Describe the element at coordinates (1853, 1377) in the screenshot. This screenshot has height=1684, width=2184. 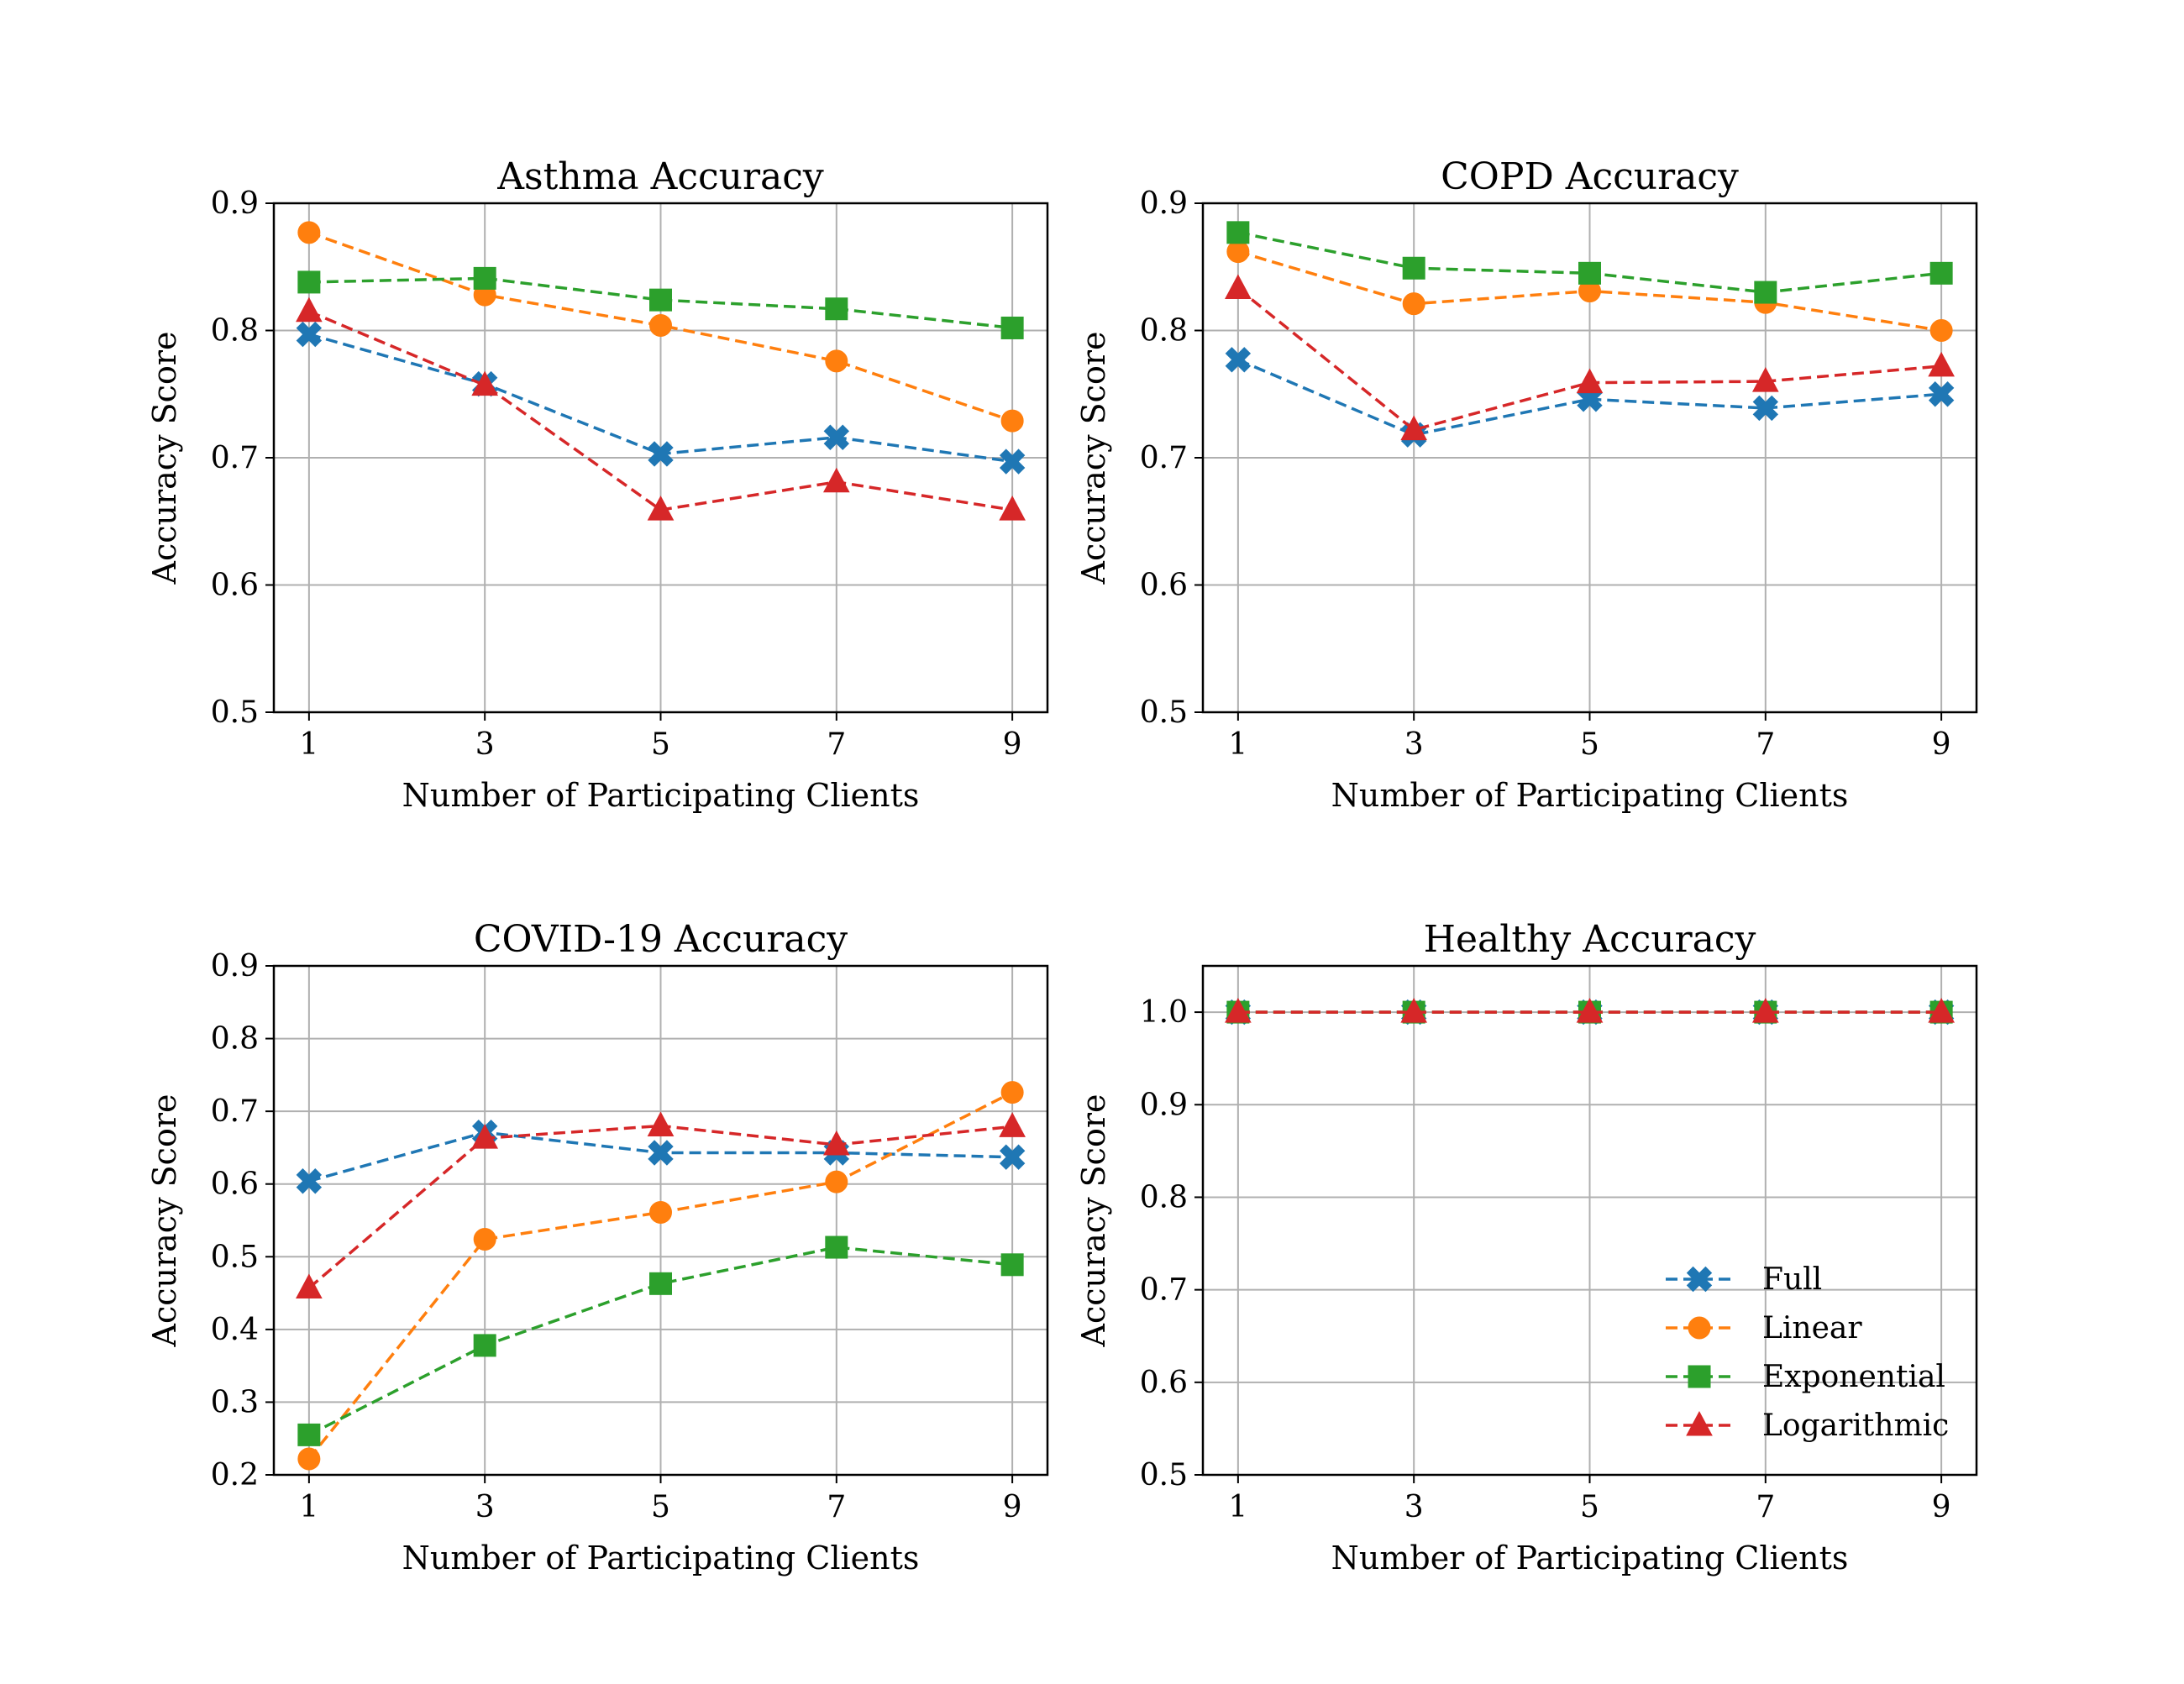
I see `legend-label: Exponential` at that location.